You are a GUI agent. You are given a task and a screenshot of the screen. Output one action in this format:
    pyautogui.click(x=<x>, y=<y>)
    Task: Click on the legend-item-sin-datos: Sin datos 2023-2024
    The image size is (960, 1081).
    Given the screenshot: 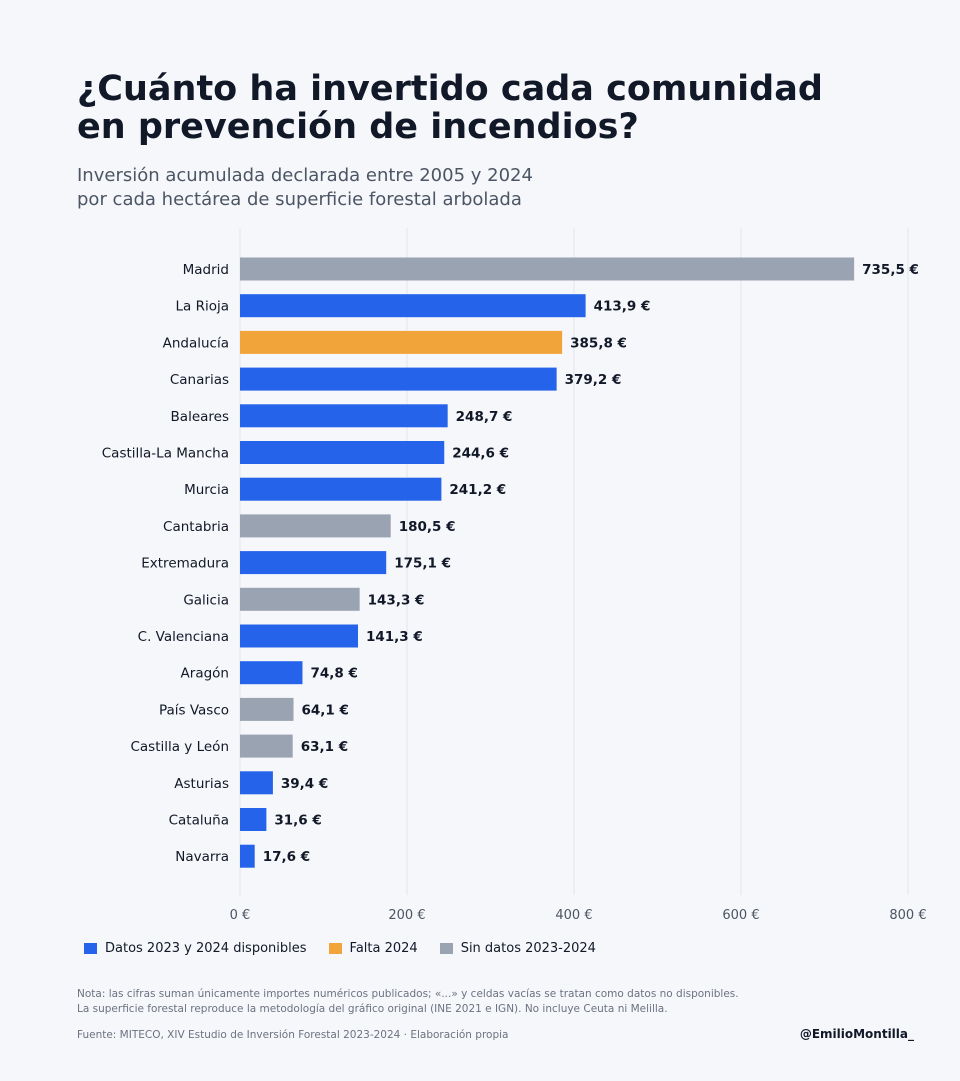 What is the action you would take?
    pyautogui.click(x=517, y=948)
    